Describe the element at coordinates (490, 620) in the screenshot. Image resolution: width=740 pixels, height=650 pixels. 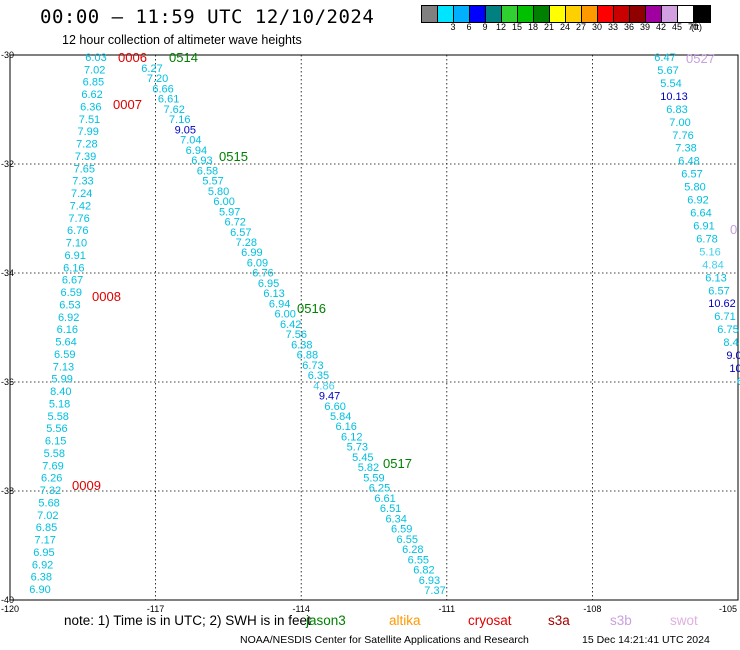
I see `satellite-legend-item: cryosat` at that location.